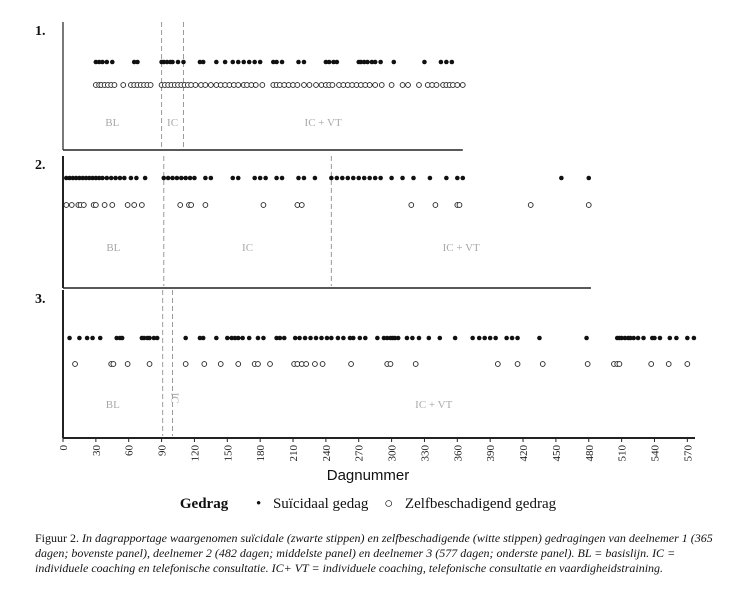  I want to click on legend-label-selfharm: Zelfbeschadigend gedrag, so click(480, 504).